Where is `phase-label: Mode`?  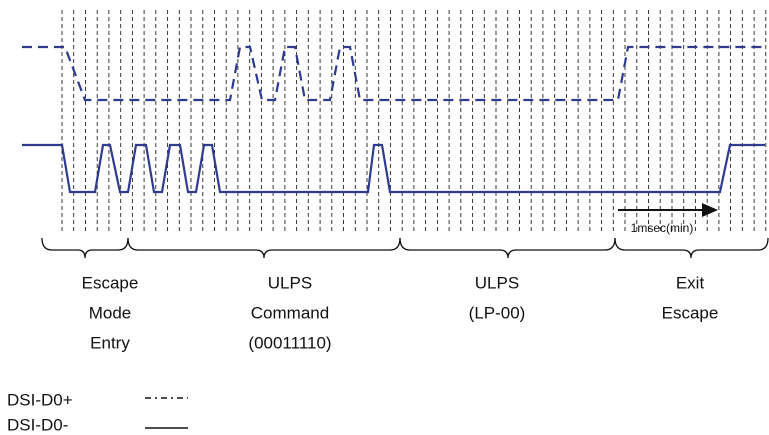 phase-label: Mode is located at coordinates (110, 312).